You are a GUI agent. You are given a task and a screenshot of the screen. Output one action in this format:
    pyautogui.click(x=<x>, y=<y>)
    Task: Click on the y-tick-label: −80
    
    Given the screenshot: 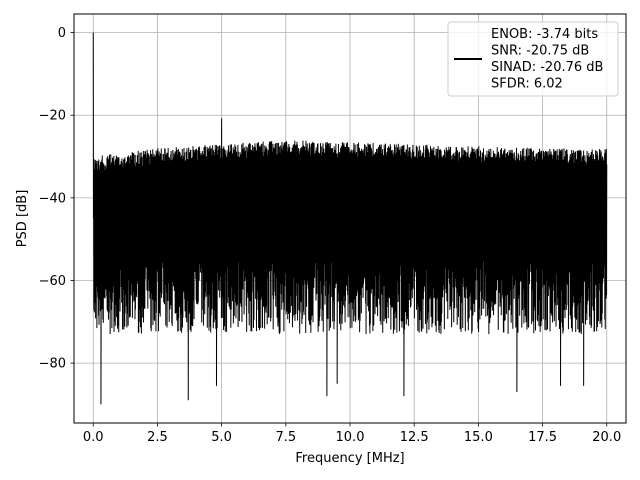 What is the action you would take?
    pyautogui.click(x=52, y=364)
    